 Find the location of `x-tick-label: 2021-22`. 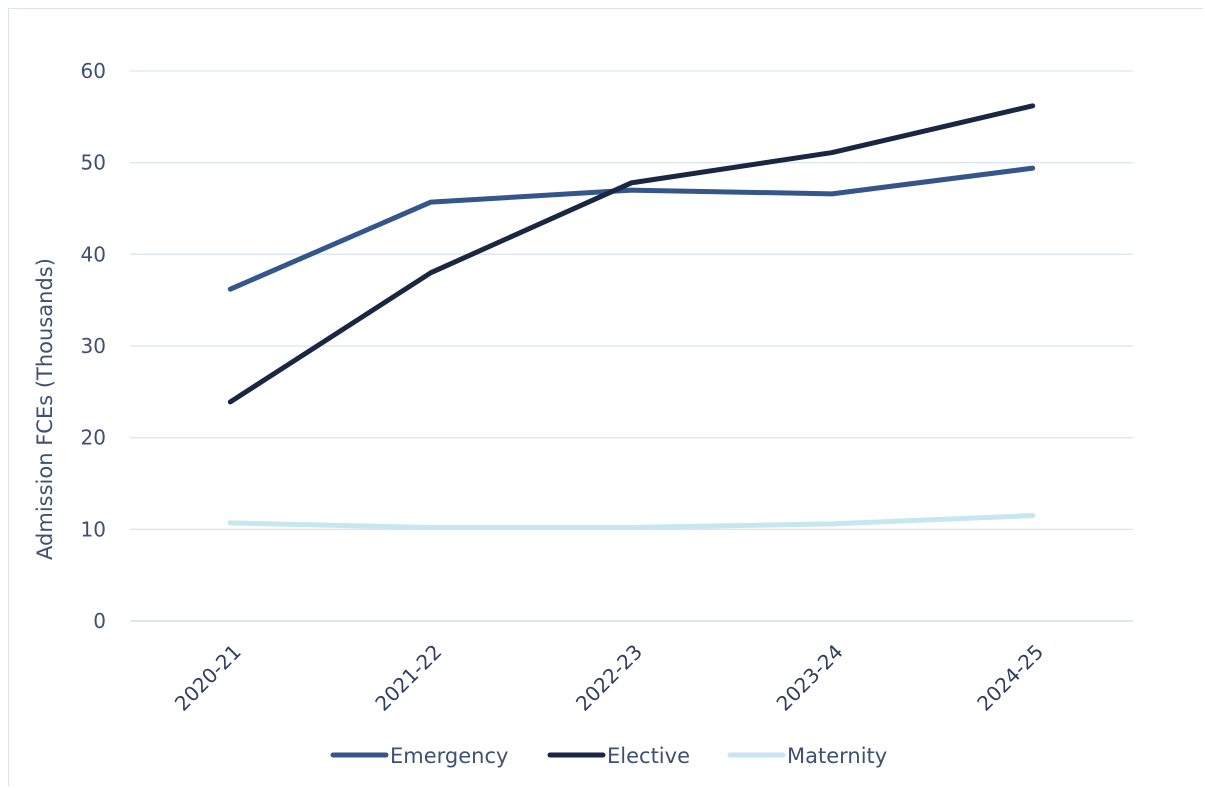

x-tick-label: 2021-22 is located at coordinates (408, 678).